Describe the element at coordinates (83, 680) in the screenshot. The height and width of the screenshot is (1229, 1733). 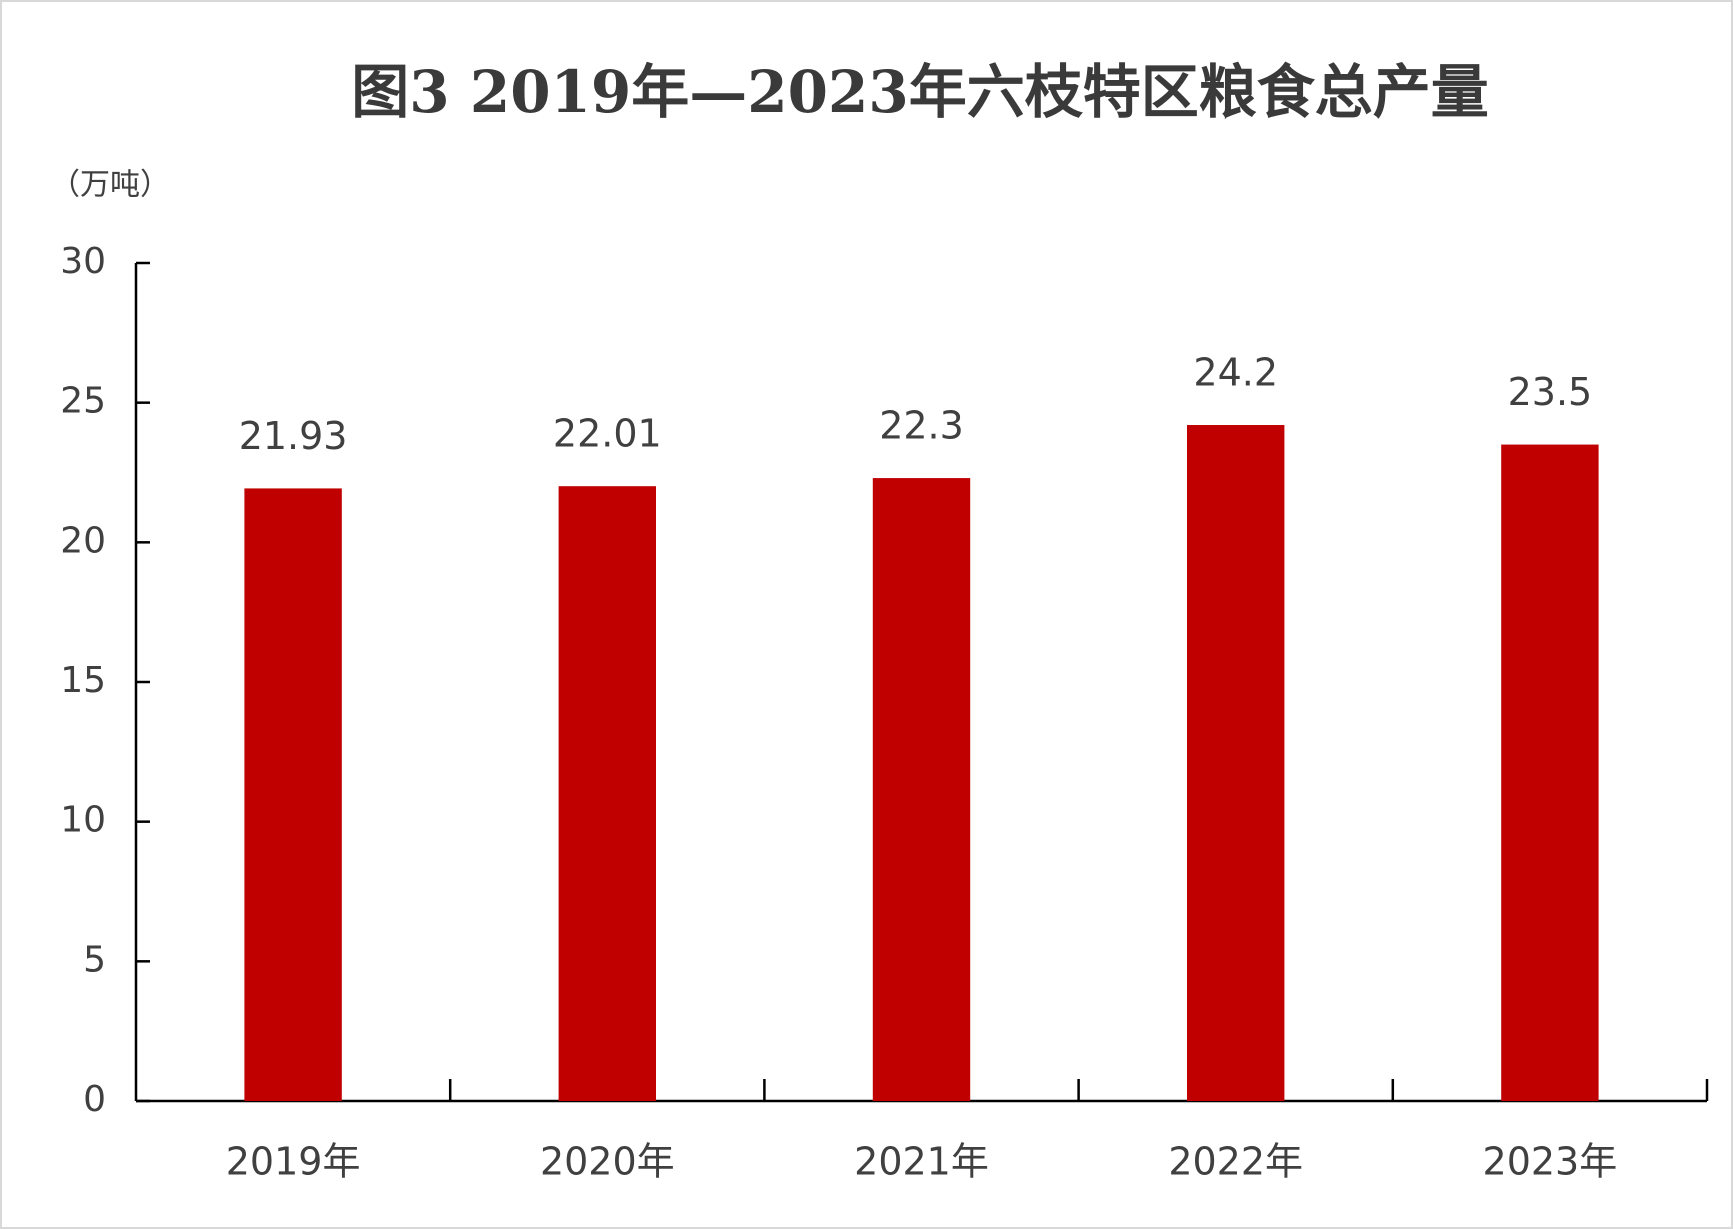
I see `y-tick-label: 15` at that location.